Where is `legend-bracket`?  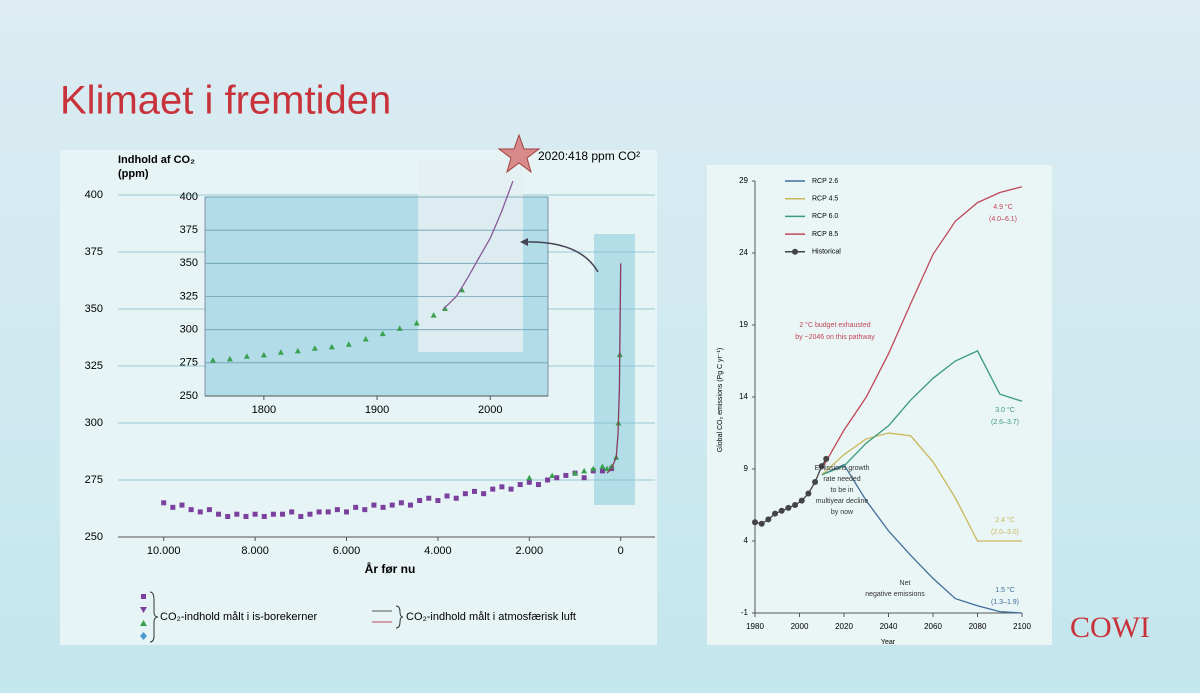 legend-bracket is located at coordinates (154, 617).